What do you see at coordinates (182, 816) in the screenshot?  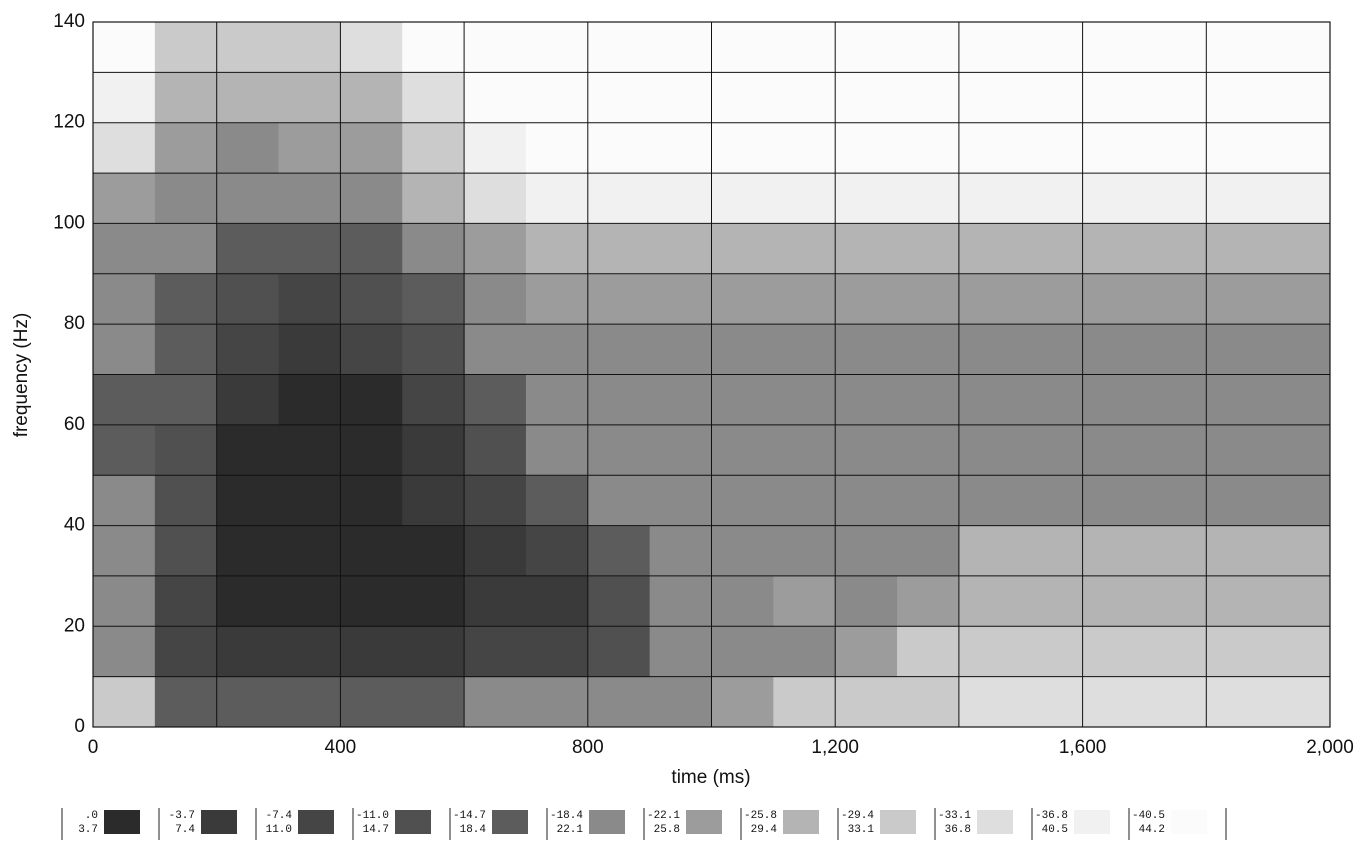 I see `legend-from: -3.7` at bounding box center [182, 816].